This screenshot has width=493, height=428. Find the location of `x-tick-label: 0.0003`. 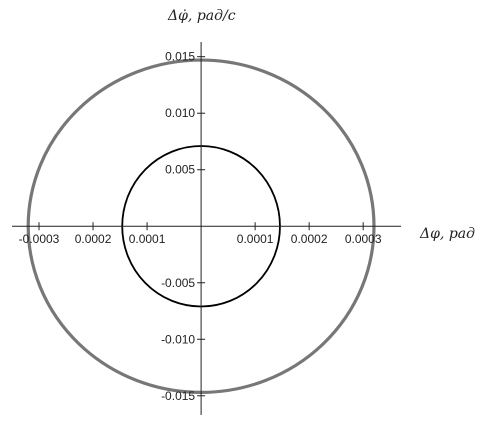

x-tick-label: 0.0003 is located at coordinates (363, 239).